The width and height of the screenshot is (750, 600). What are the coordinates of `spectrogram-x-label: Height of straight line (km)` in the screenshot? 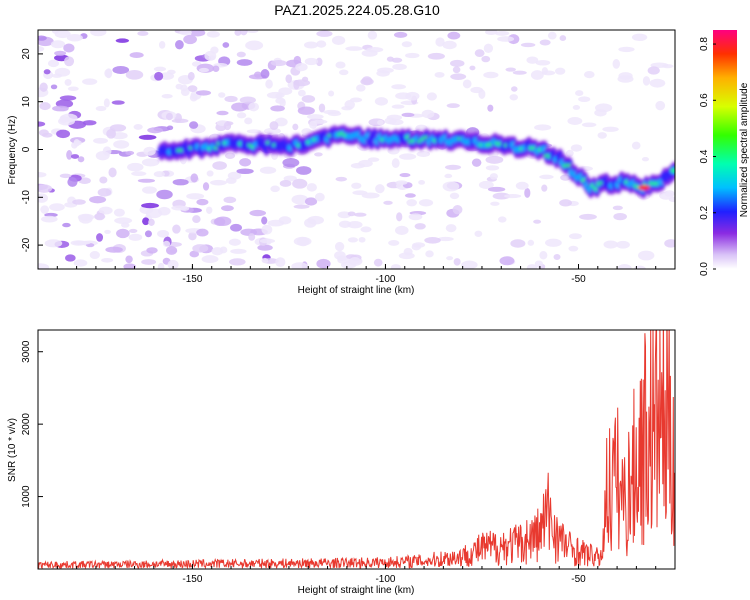 It's located at (356, 290).